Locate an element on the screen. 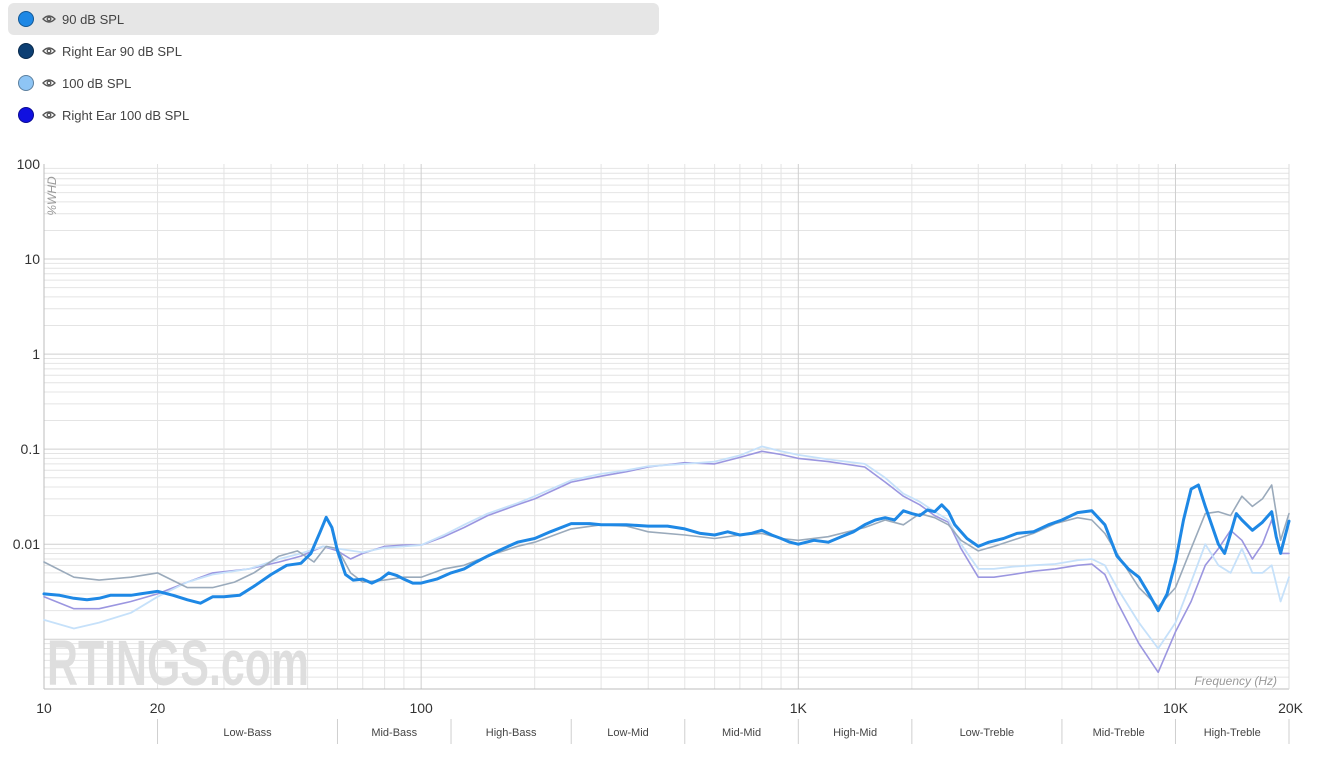 This screenshot has height=759, width=1318. legend-item-90db: 90 dB SPL is located at coordinates (333, 19).